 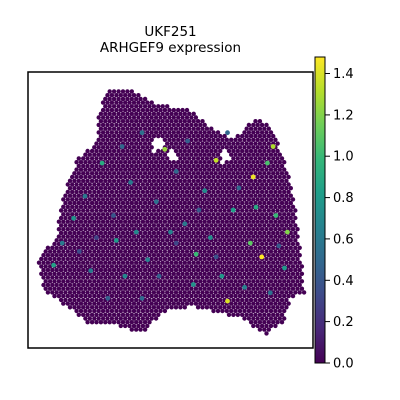 I want to click on expression-spot, so click(x=233, y=210).